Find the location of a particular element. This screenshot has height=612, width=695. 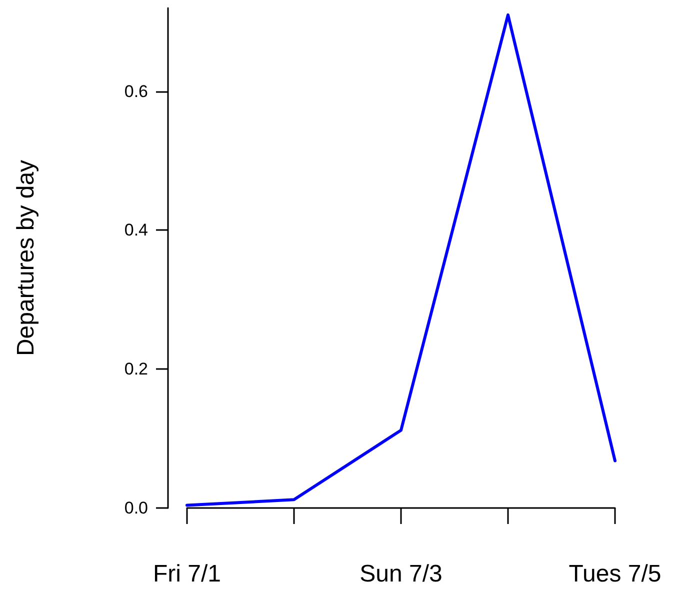

y-tick-label: 0.4 is located at coordinates (136, 230).